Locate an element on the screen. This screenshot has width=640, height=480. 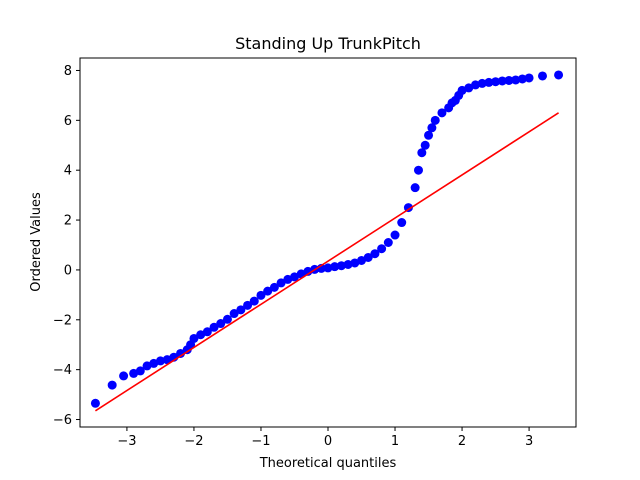
x-tick-label: −3 is located at coordinates (126, 441).